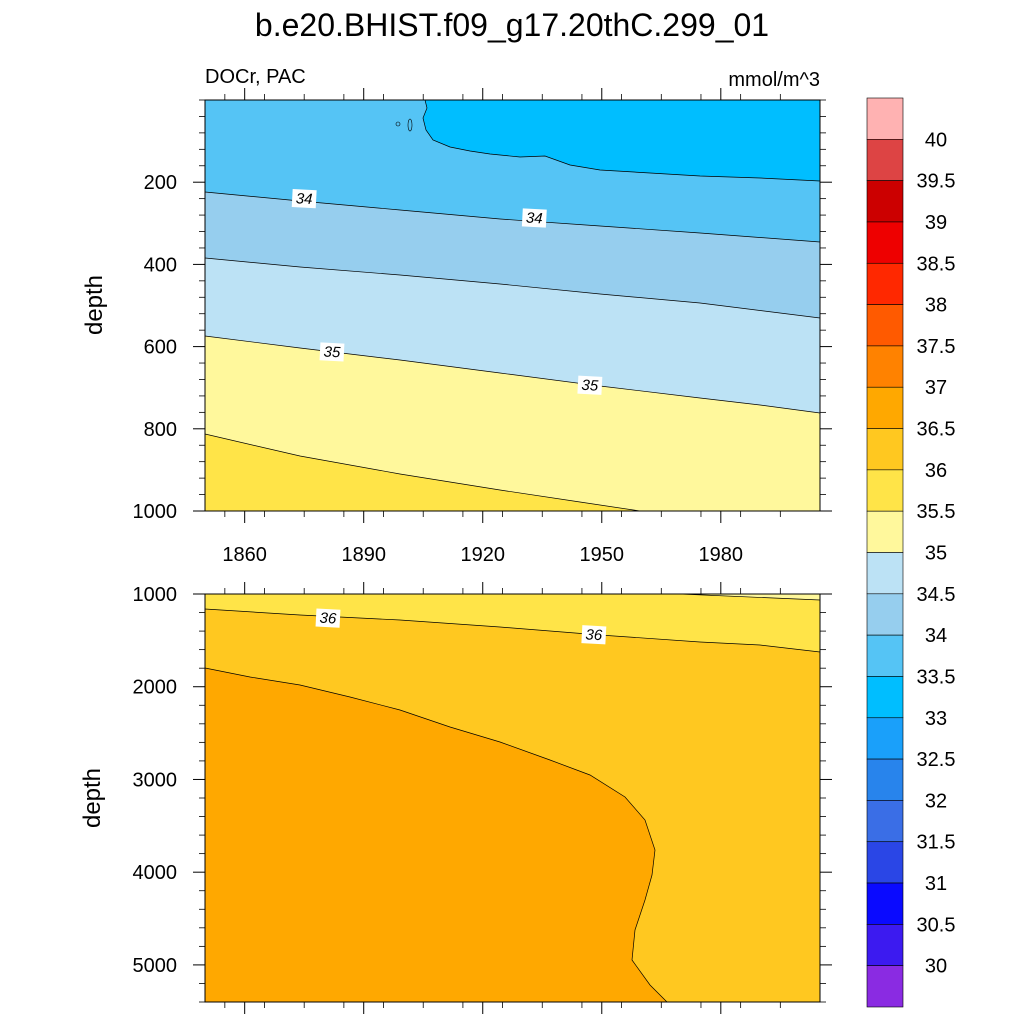 The image size is (1024, 1024). Describe the element at coordinates (410, 125) in the screenshot. I see `upper-small-contour` at that location.